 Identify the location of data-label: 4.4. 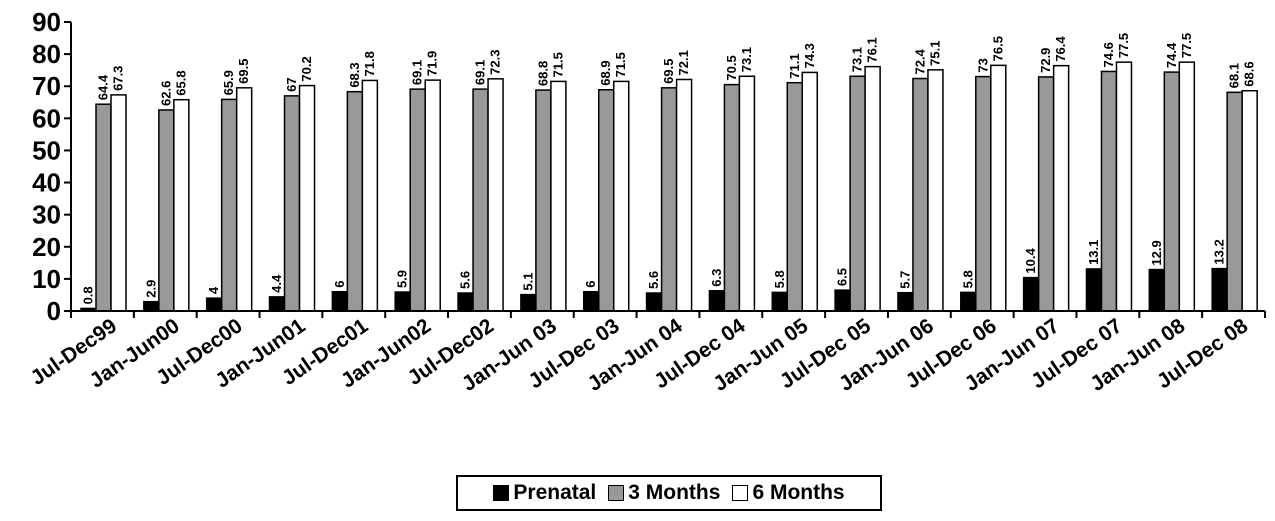
(276, 283).